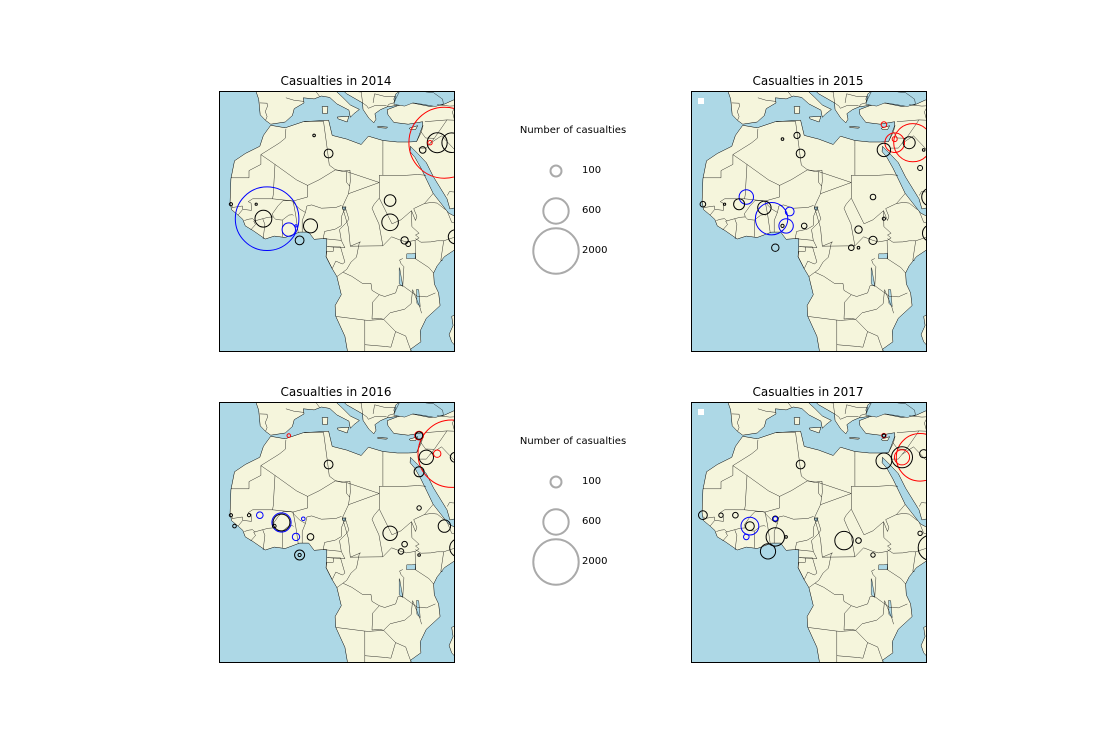  I want to click on map-svg-2016, so click(337, 532).